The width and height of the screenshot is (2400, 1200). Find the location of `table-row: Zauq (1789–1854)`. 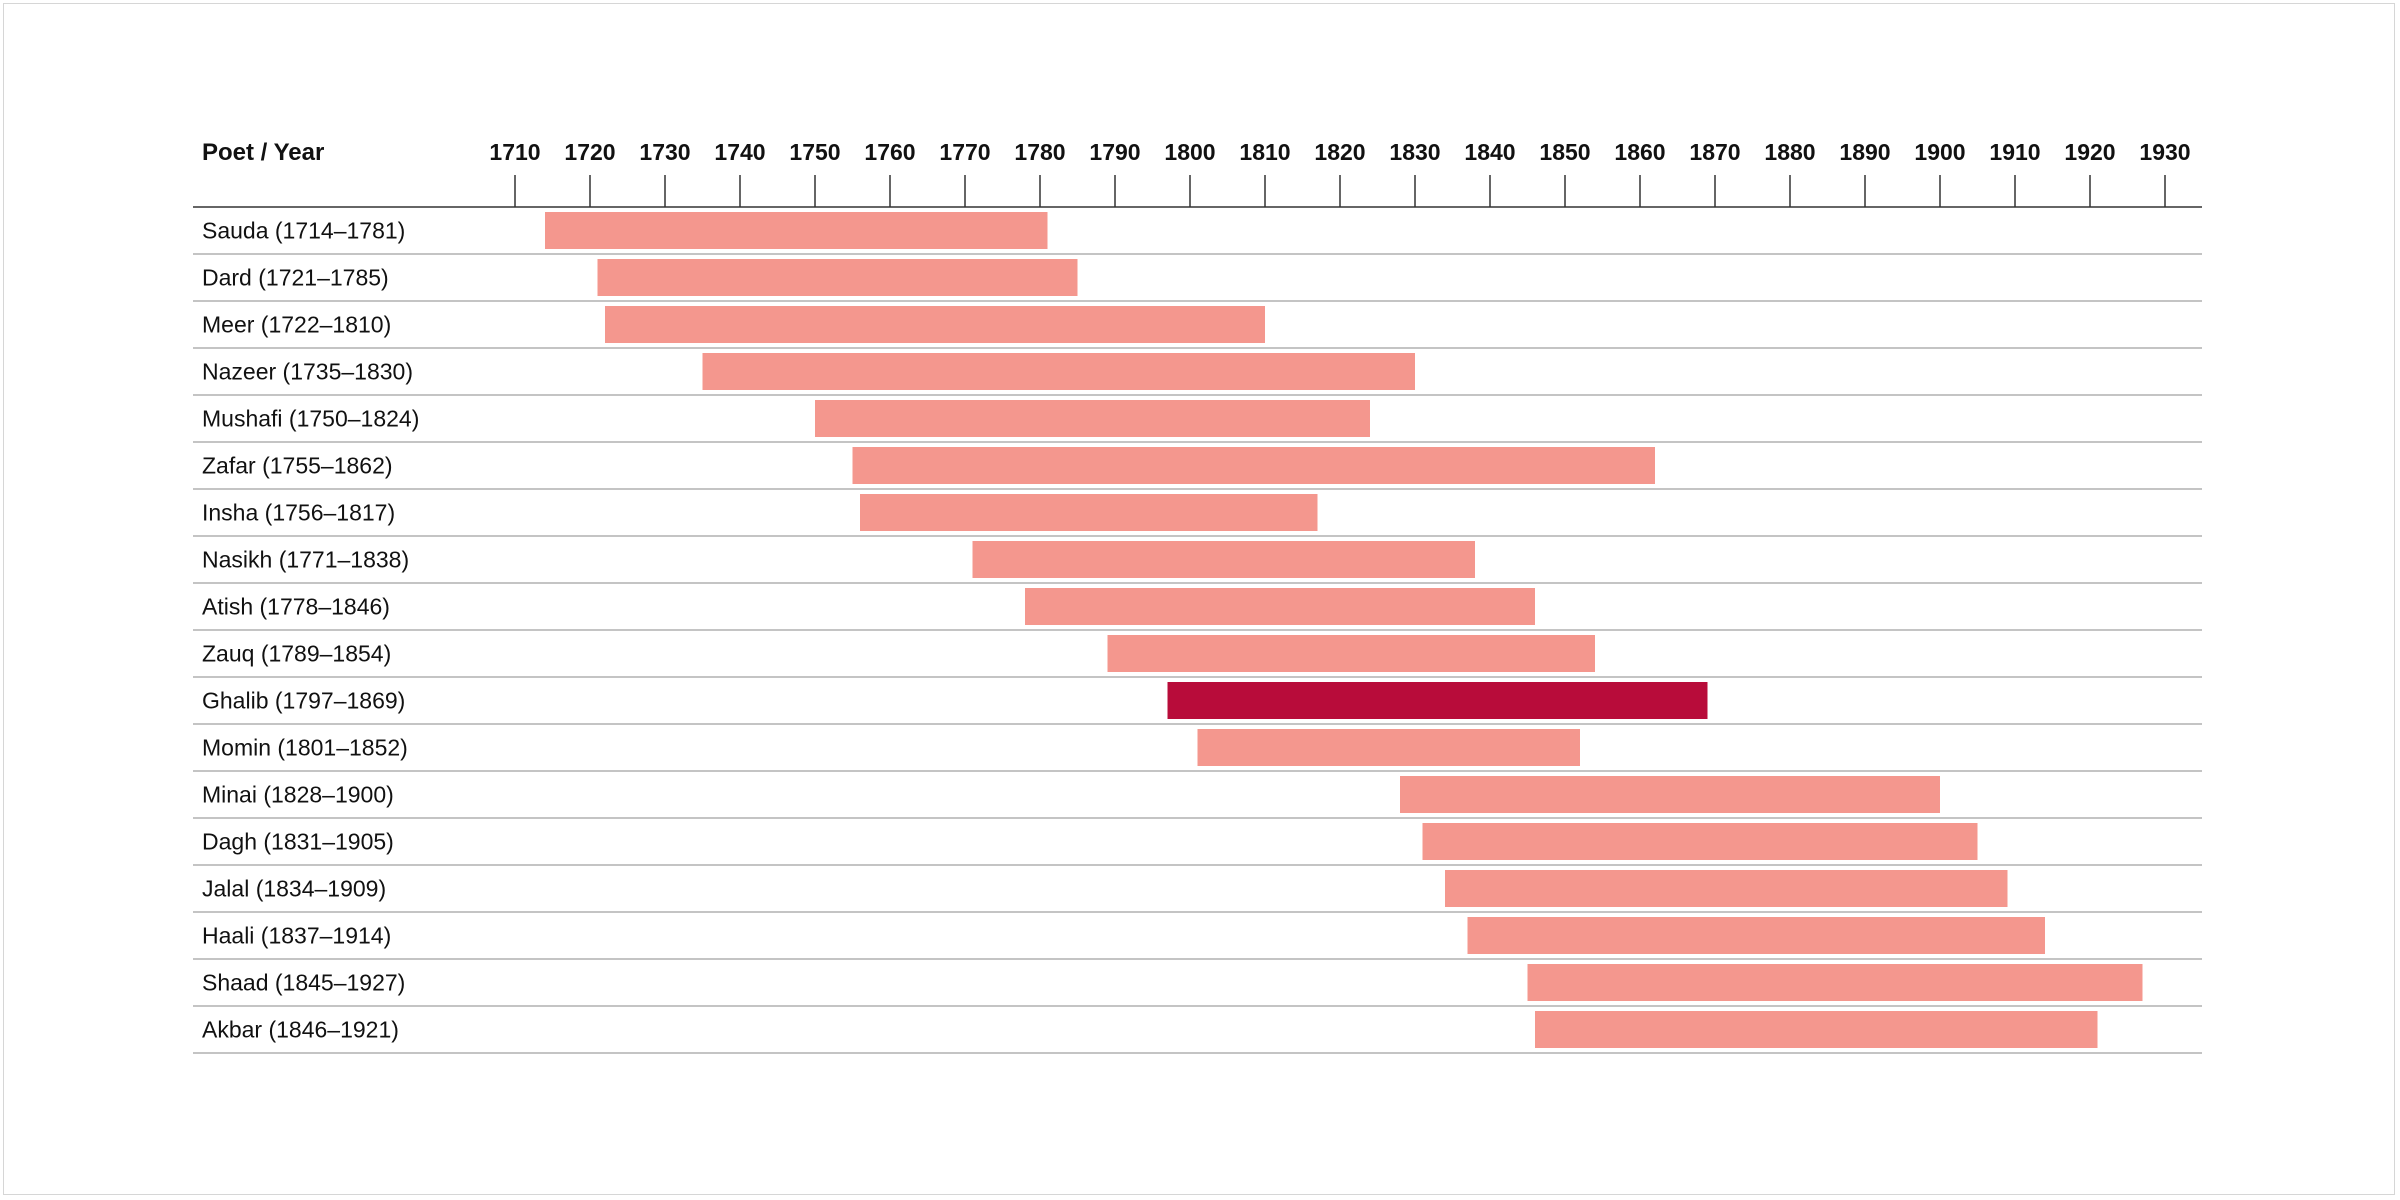

table-row: Zauq (1789–1854) is located at coordinates (1197, 656).